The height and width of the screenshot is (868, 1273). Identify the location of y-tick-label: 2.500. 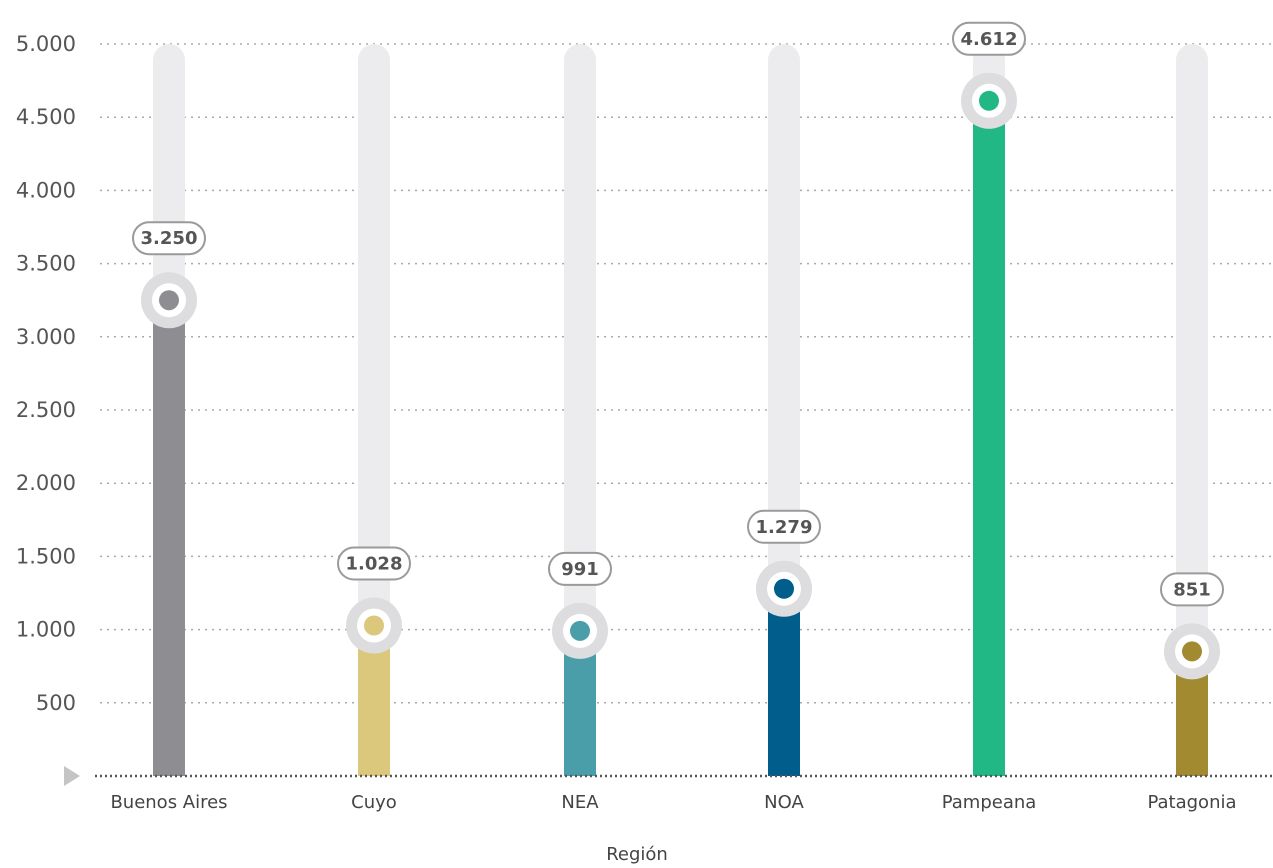
(46, 410).